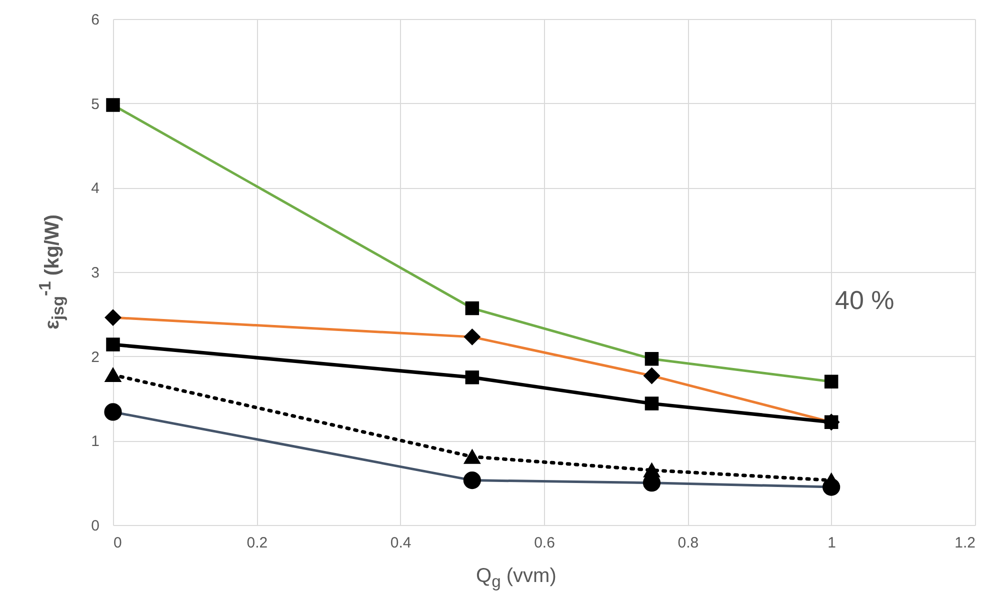  What do you see at coordinates (832, 543) in the screenshot?
I see `x-tick-label: 1` at bounding box center [832, 543].